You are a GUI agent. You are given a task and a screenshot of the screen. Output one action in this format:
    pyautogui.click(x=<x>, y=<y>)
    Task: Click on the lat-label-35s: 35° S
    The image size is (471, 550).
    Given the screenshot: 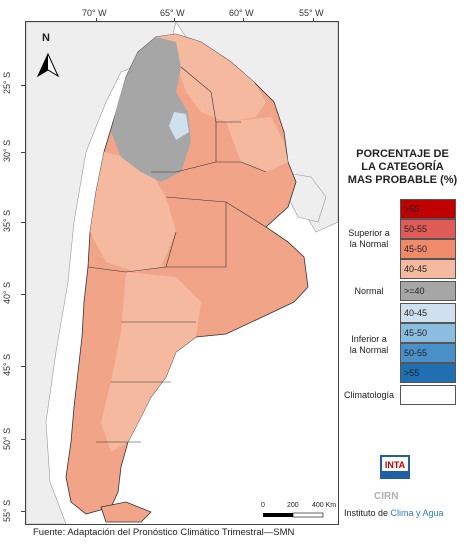 What is the action you would take?
    pyautogui.click(x=7, y=220)
    